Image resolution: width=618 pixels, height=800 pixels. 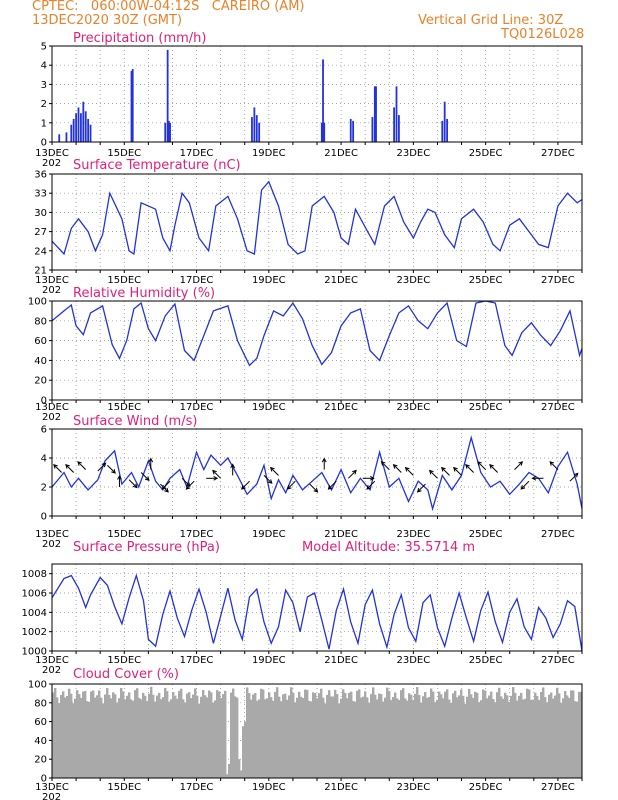 I want to click on panel-title: Surface Temperature (nC), so click(x=157, y=165).